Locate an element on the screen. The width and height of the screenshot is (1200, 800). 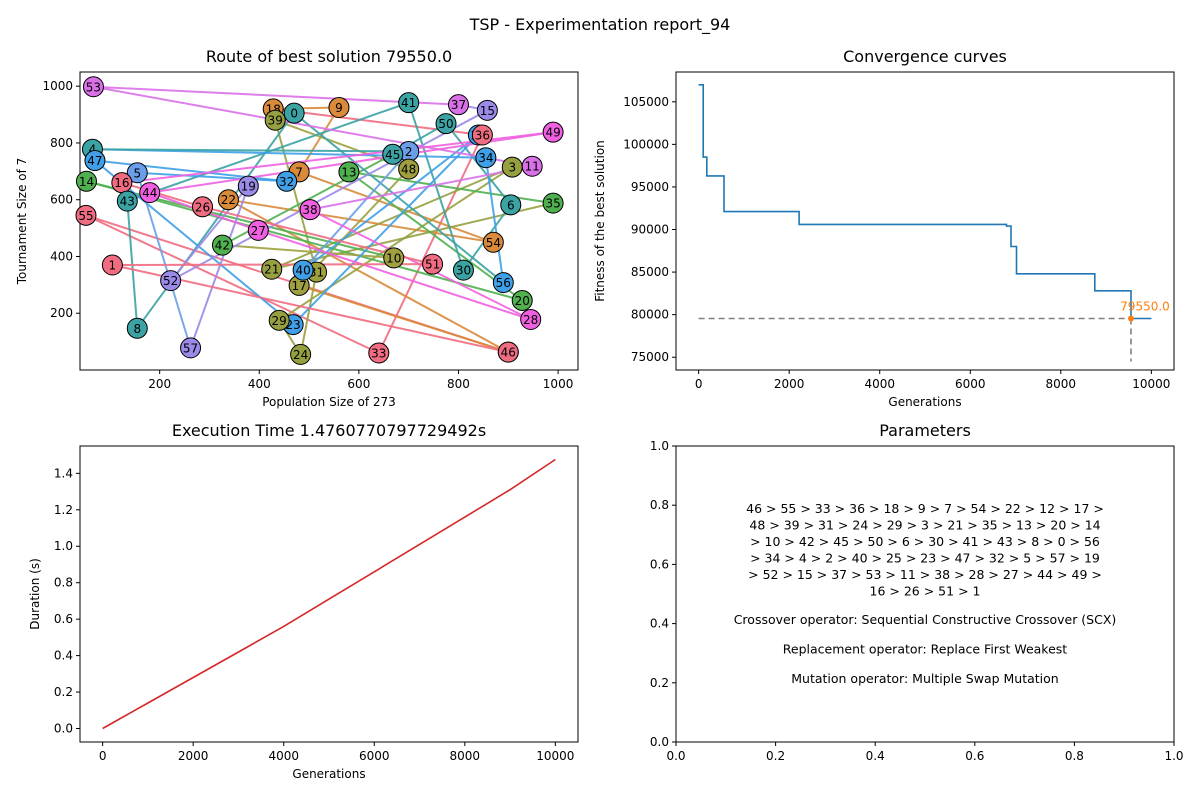
city-label: 46 is located at coordinates (508, 353).